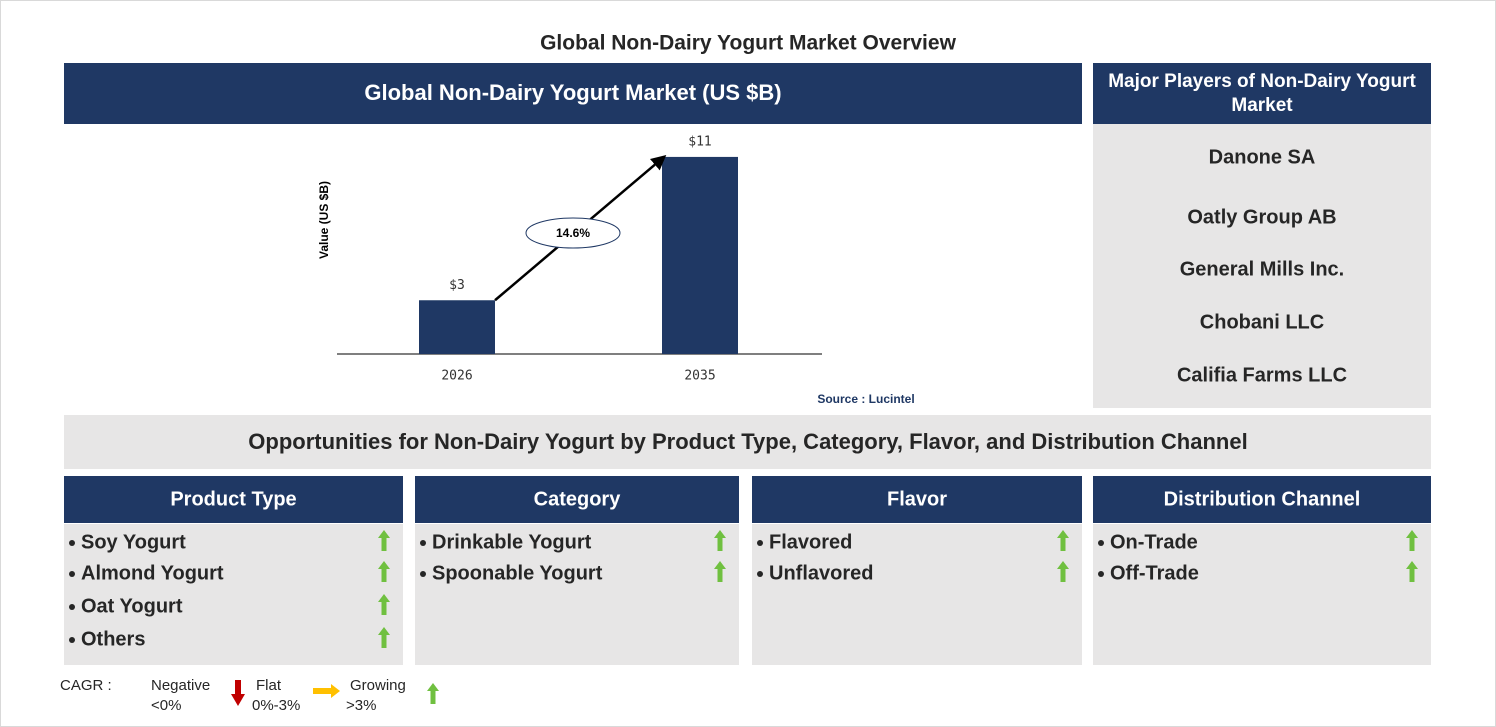  I want to click on segment-item: Others, so click(113, 639).